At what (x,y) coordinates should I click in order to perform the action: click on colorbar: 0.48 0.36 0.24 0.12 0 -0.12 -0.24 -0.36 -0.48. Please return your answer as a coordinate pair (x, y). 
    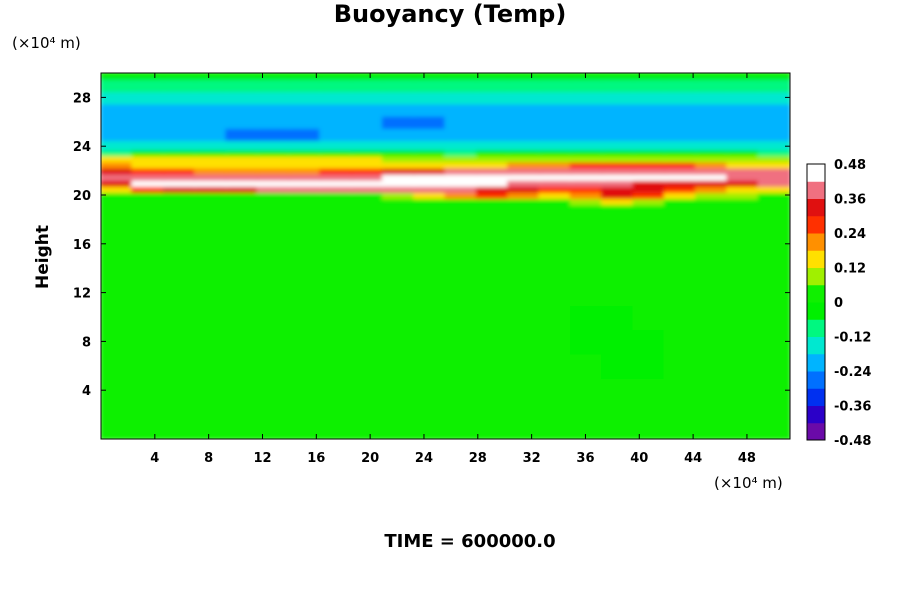
    Looking at the image, I should click on (838, 303).